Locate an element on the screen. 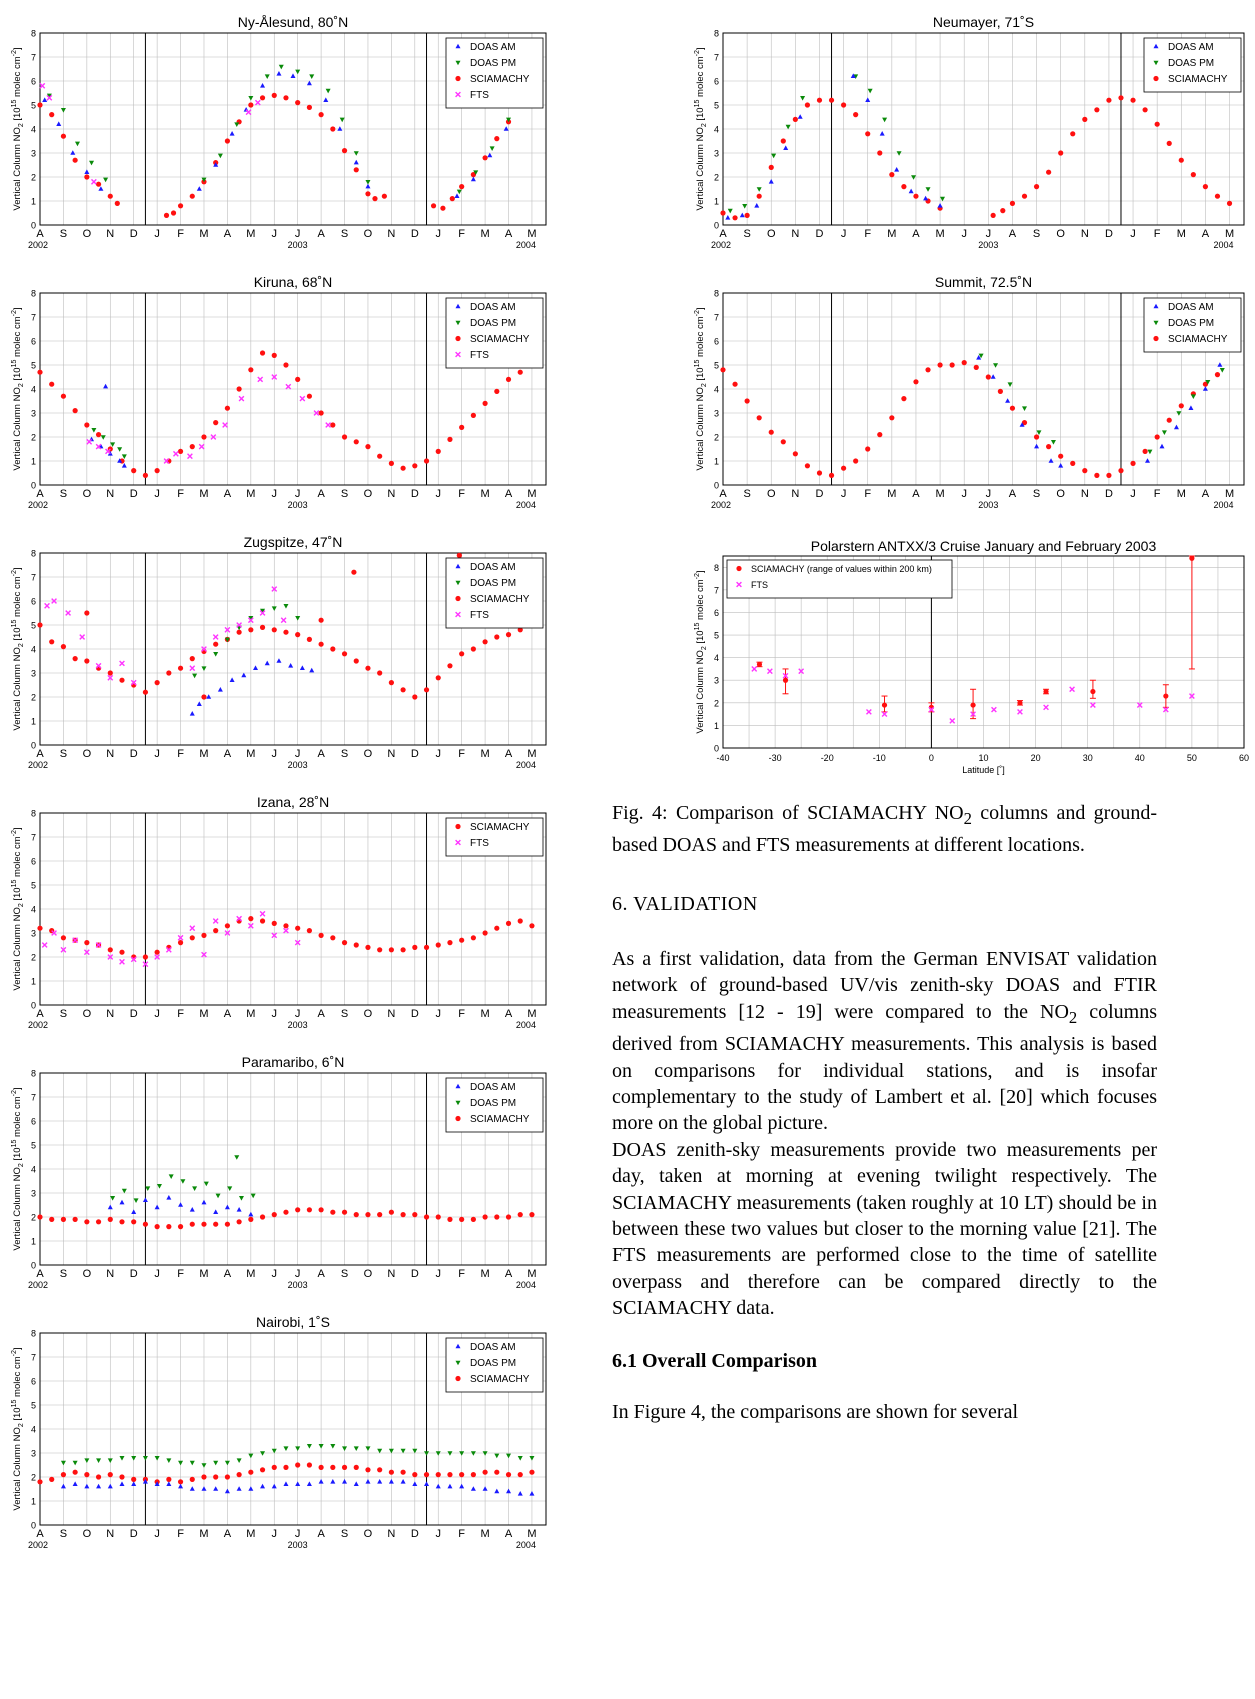 This screenshot has width=1255, height=1699. legend-box is located at coordinates (494, 593).